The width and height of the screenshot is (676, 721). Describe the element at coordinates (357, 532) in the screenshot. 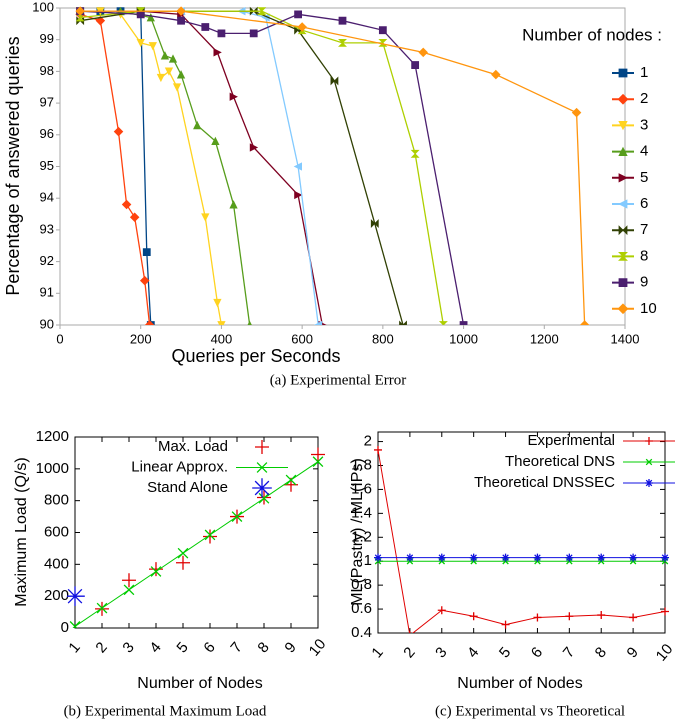

I see `y-axis-label: ML(Pastry) / ML(IPs)` at that location.